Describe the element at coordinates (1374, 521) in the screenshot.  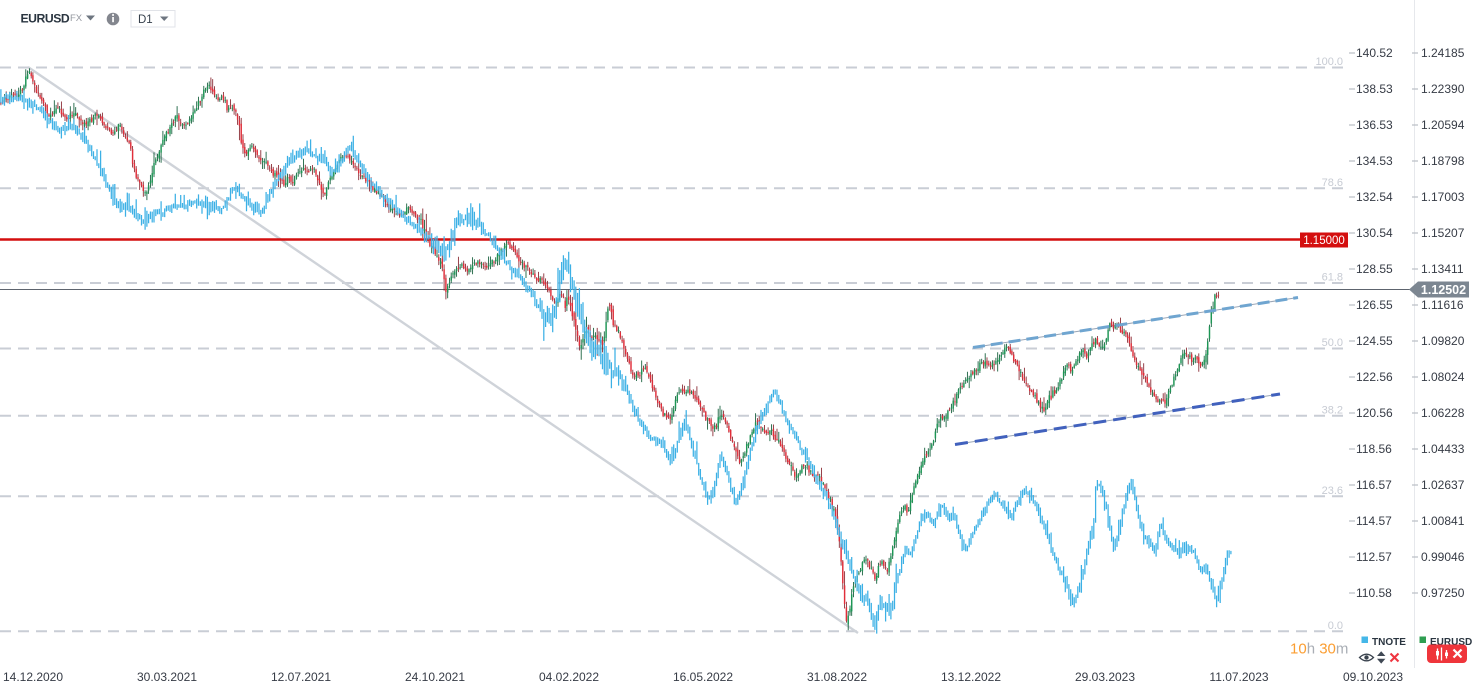
I see `svg-text: 114.57` at that location.